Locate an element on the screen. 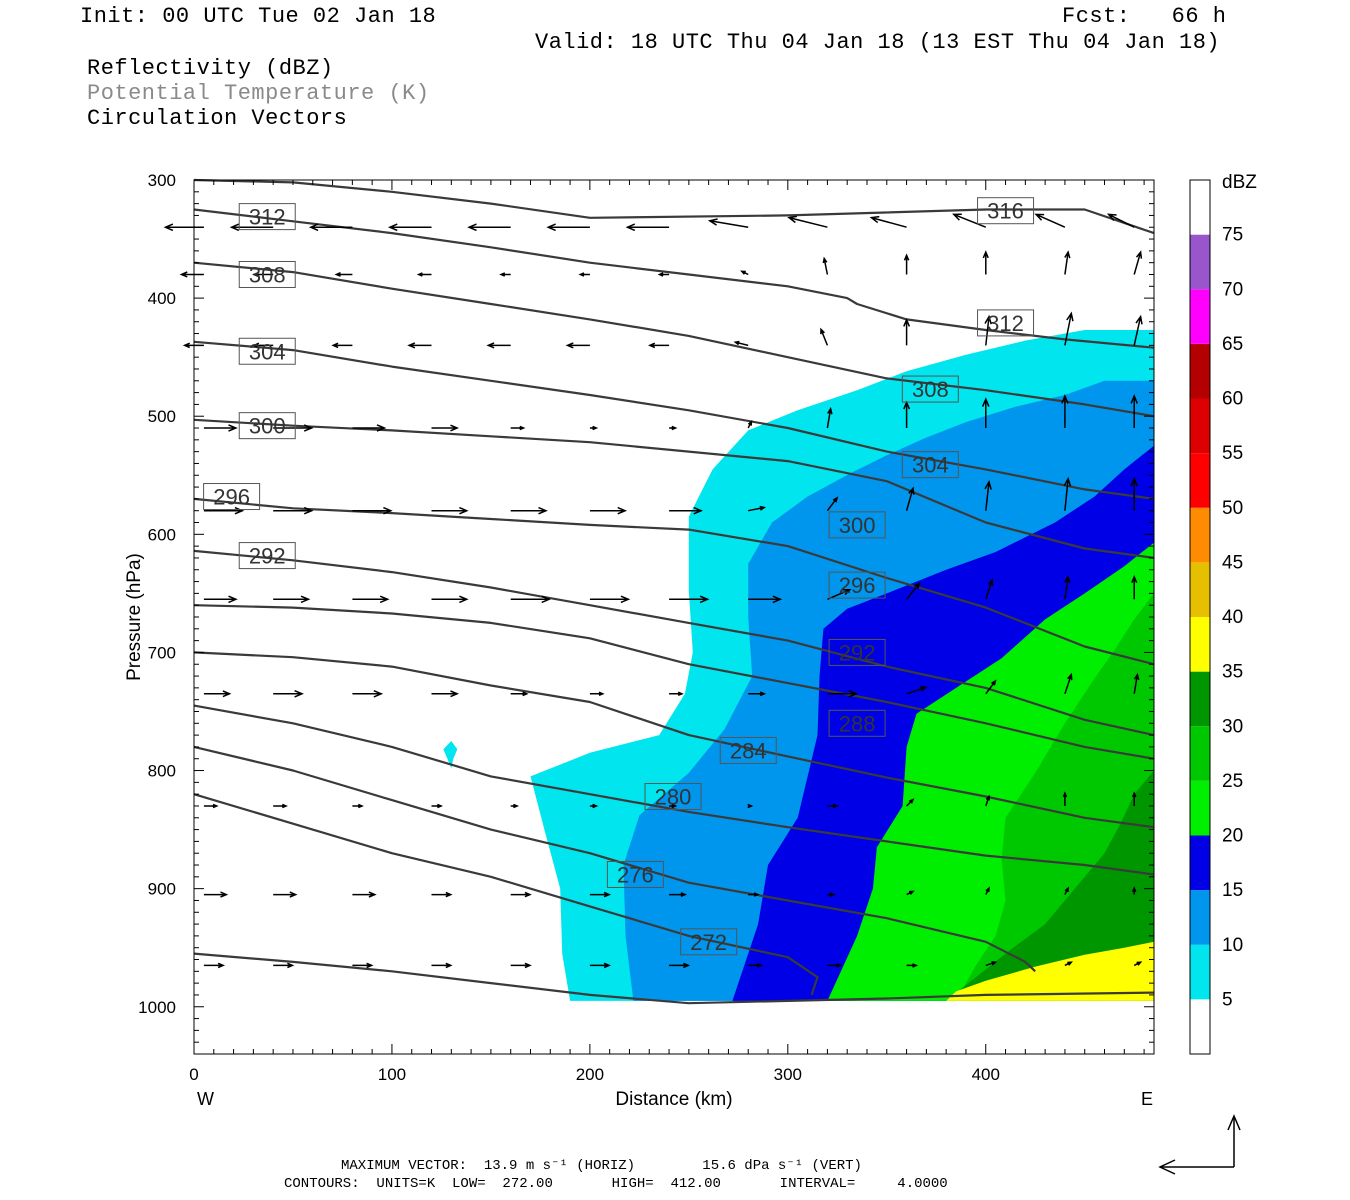  colorbar-frame is located at coordinates (1200, 617).